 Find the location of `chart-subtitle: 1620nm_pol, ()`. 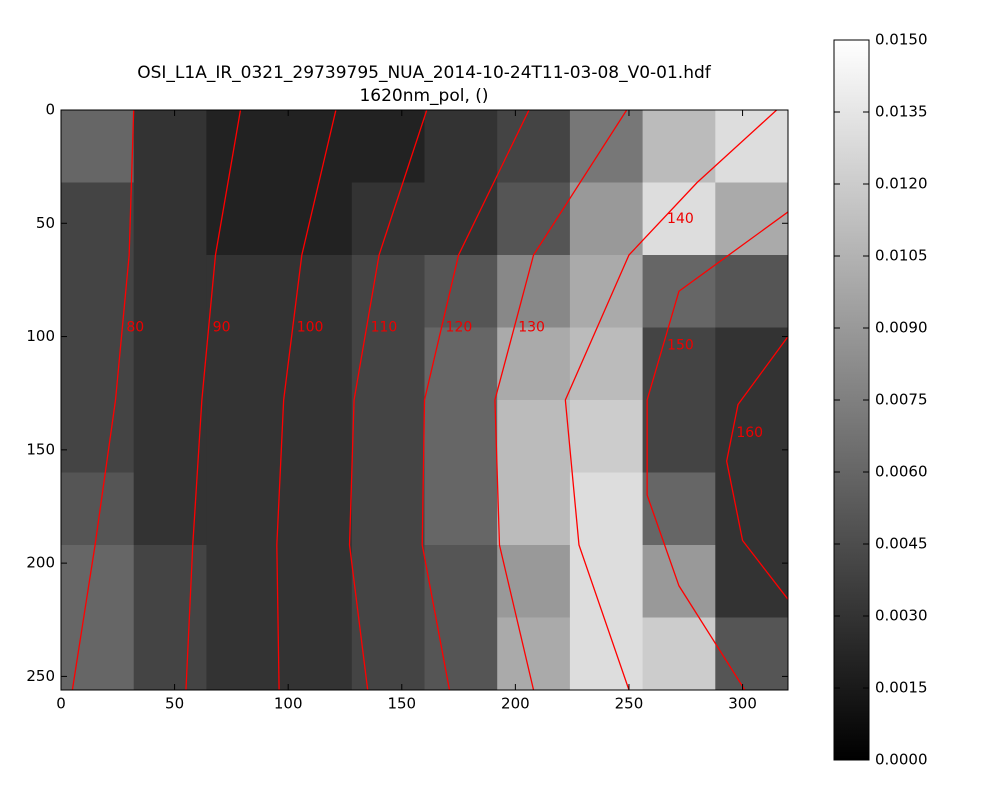

chart-subtitle: 1620nm_pol, () is located at coordinates (423, 96).